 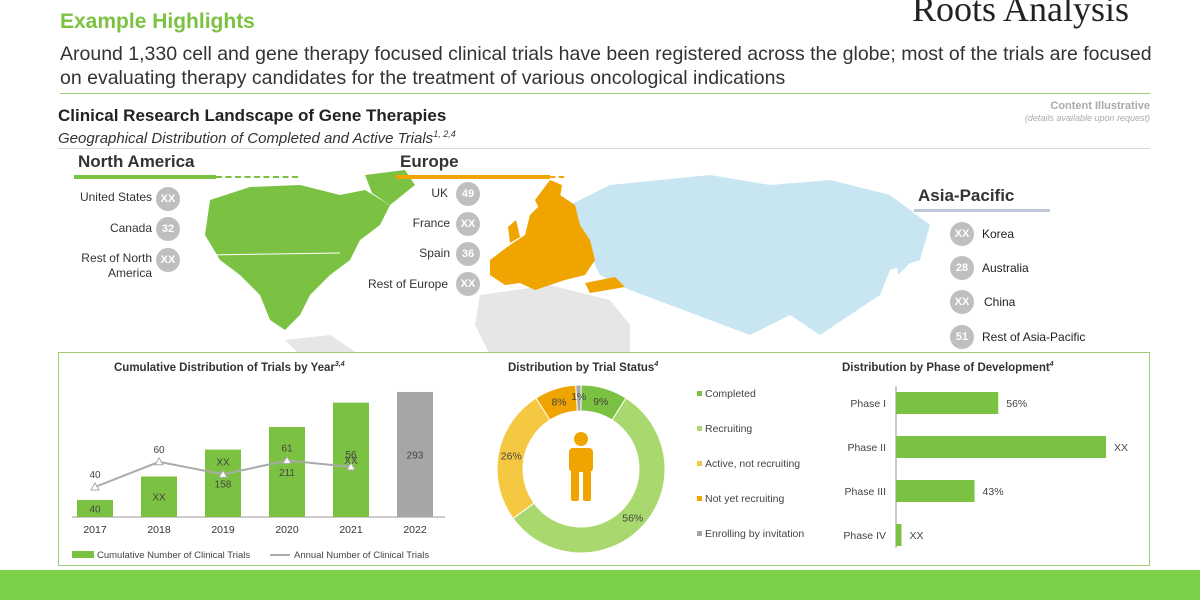 What do you see at coordinates (947, 403) in the screenshot?
I see `bar-phase-i` at bounding box center [947, 403].